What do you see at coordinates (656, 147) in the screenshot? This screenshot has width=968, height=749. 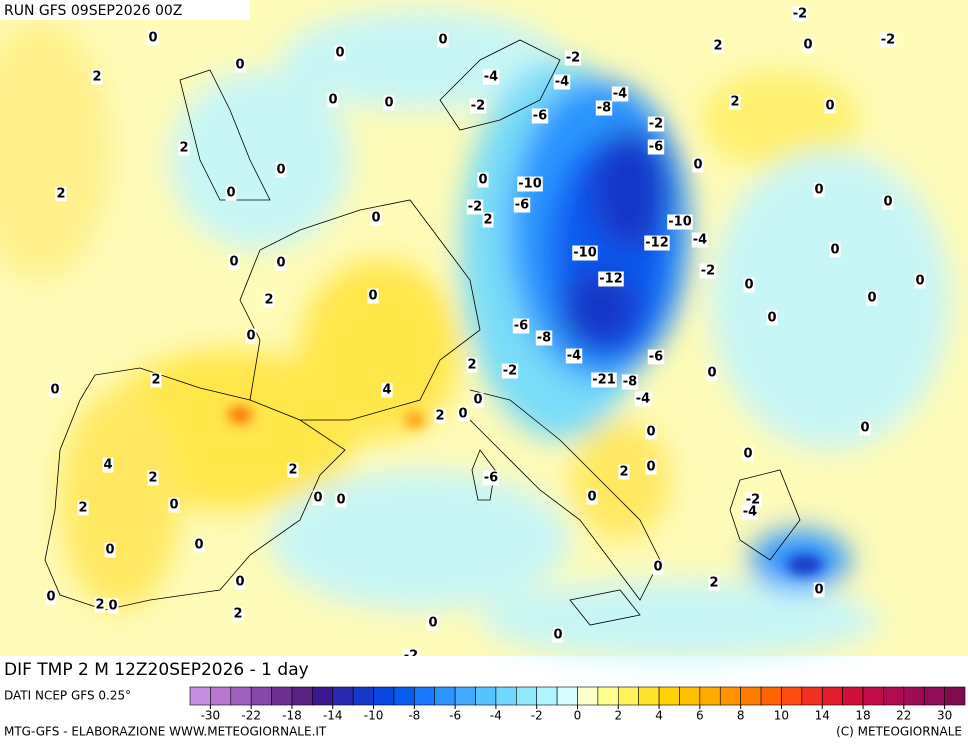 I see `contour-label: -6` at bounding box center [656, 147].